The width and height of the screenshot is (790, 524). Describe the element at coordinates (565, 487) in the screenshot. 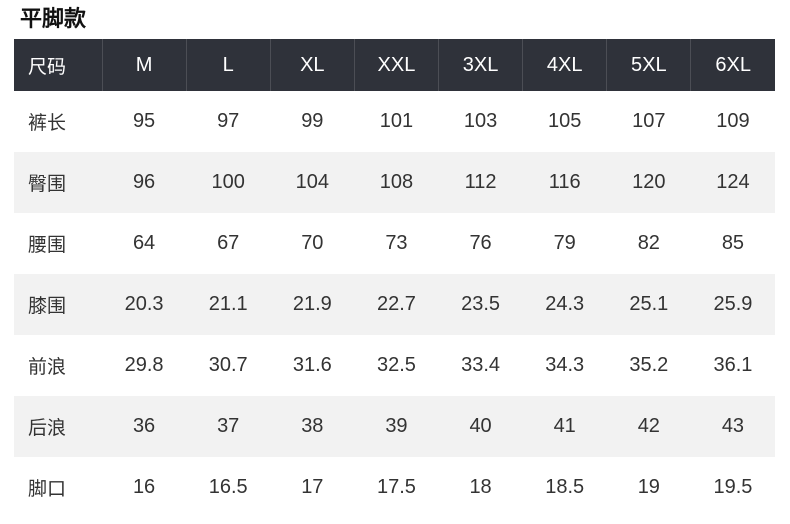

I see `table-cell: 18.5` at that location.